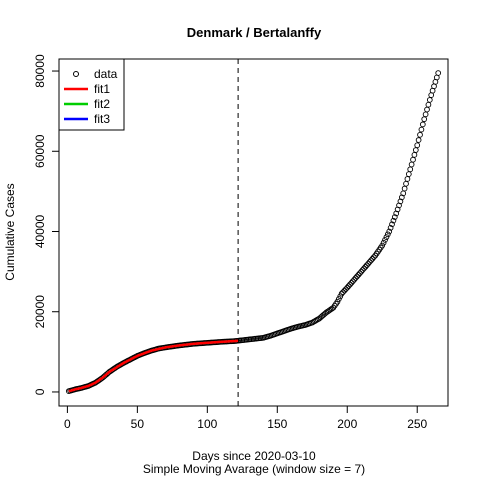 Image resolution: width=480 pixels, height=480 pixels. I want to click on x-tick-label: 100, so click(207, 424).